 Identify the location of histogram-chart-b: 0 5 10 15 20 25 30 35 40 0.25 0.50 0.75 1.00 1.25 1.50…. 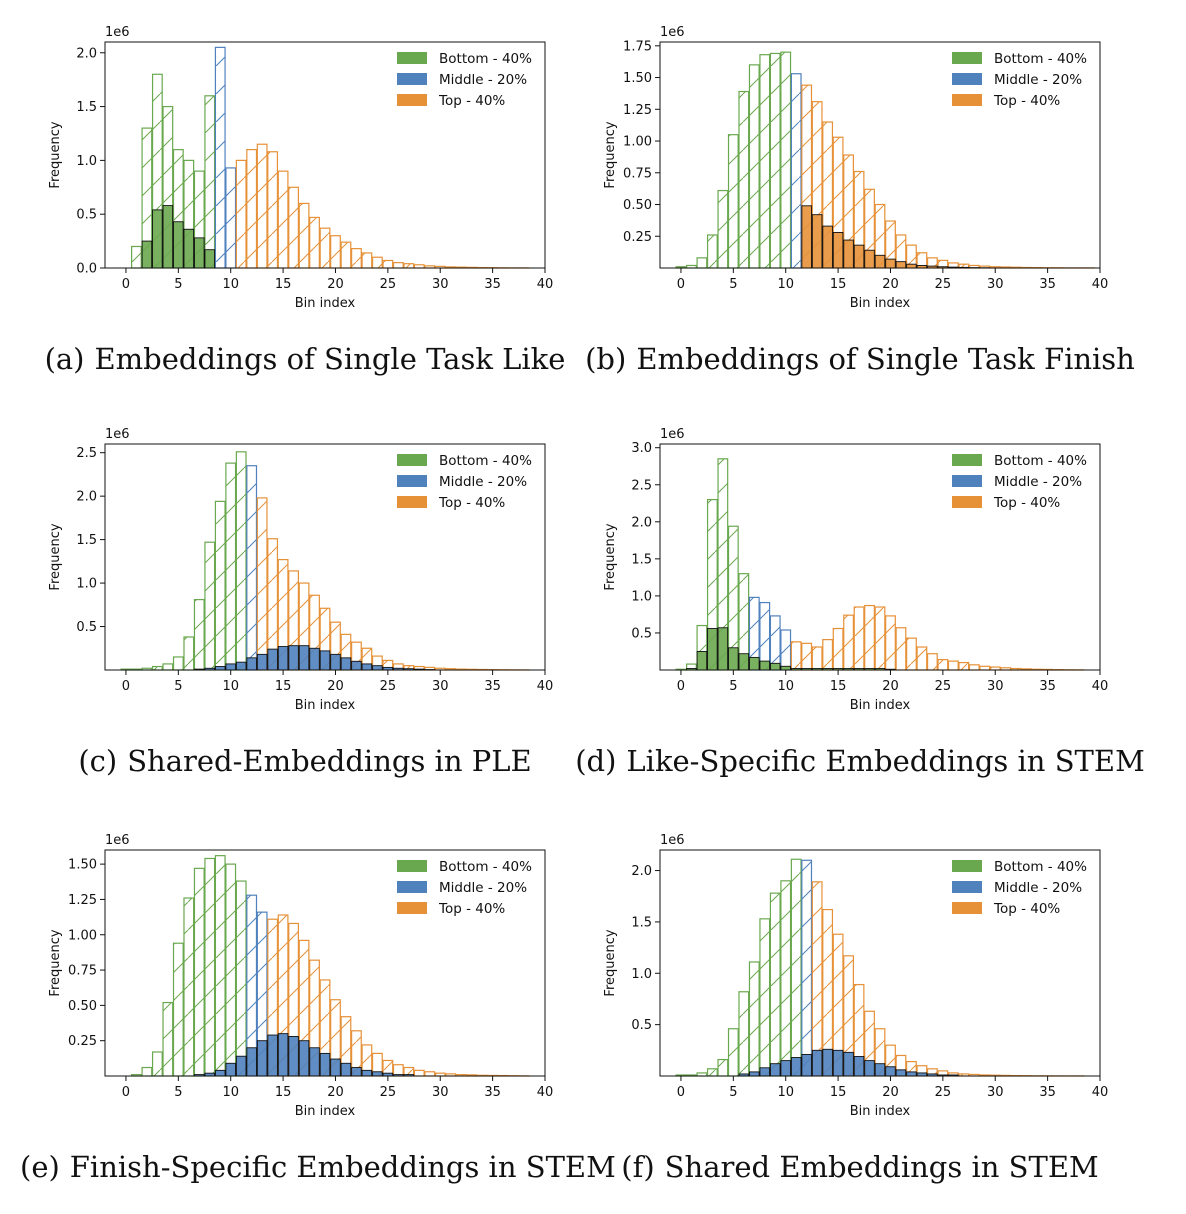
(855, 168).